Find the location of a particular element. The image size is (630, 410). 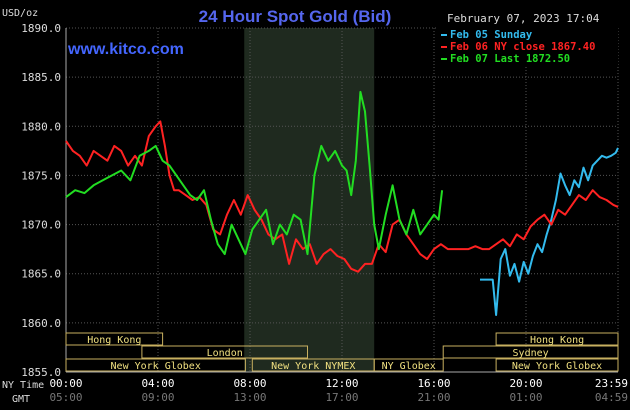

series-line-feb-05-sunday is located at coordinates (549, 231).